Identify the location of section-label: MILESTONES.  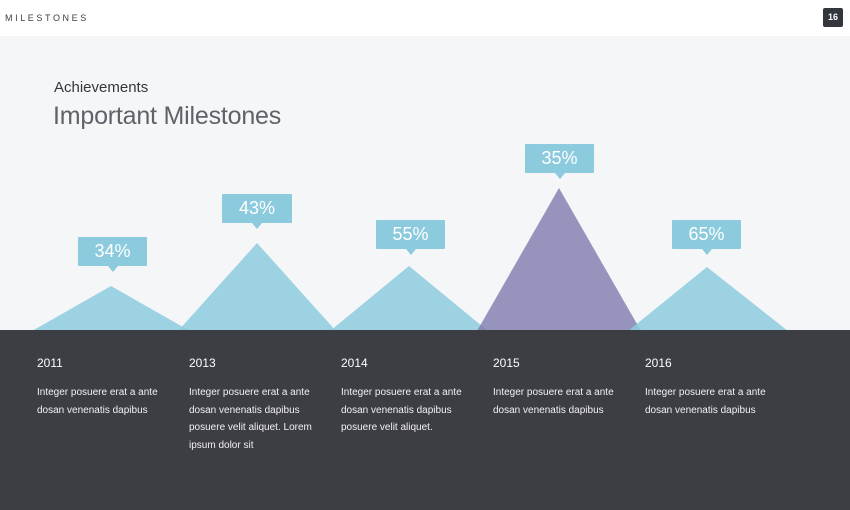
(47, 18).